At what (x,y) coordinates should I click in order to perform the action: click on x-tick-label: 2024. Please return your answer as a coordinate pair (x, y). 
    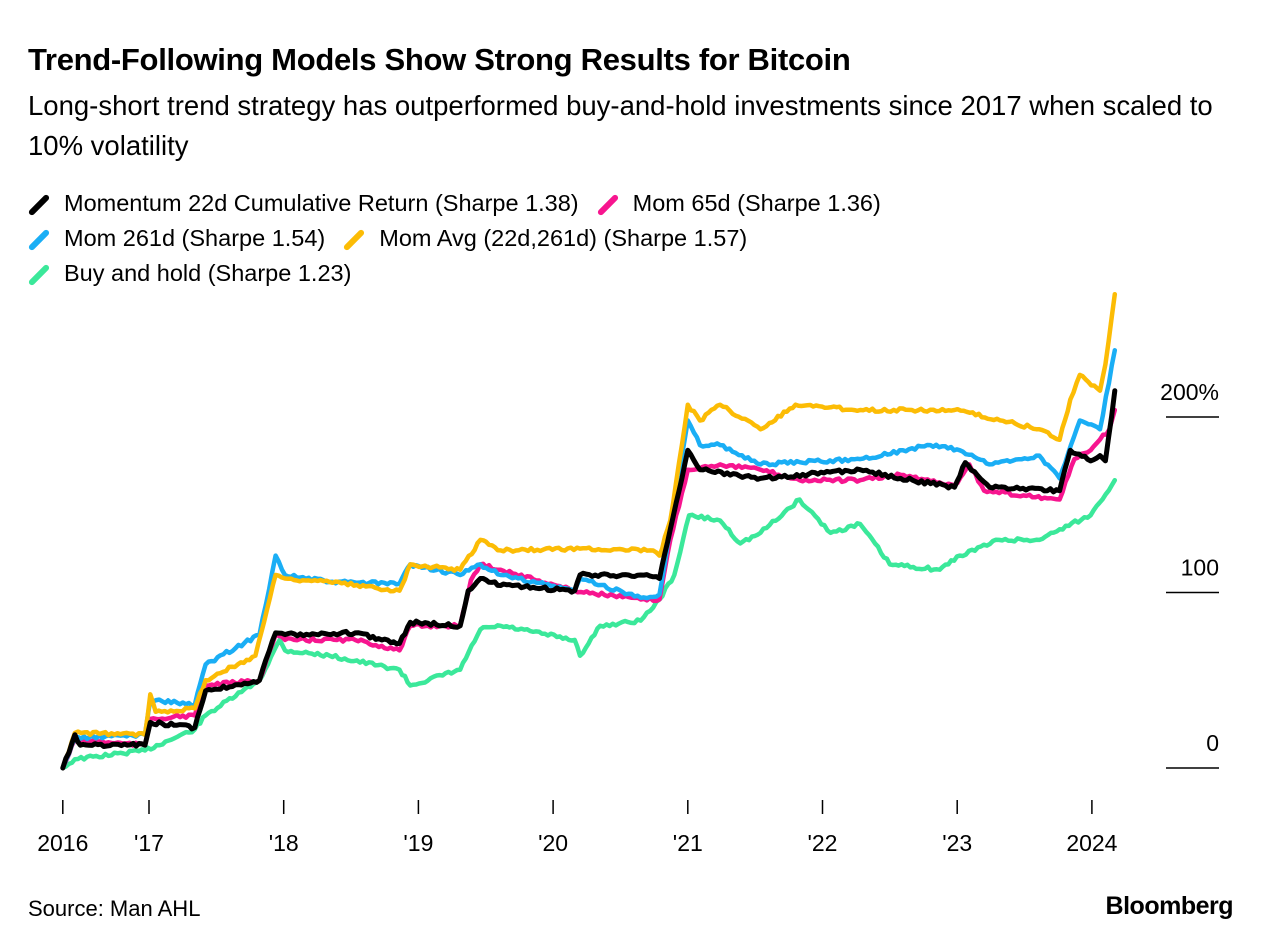
    Looking at the image, I should click on (1091, 843).